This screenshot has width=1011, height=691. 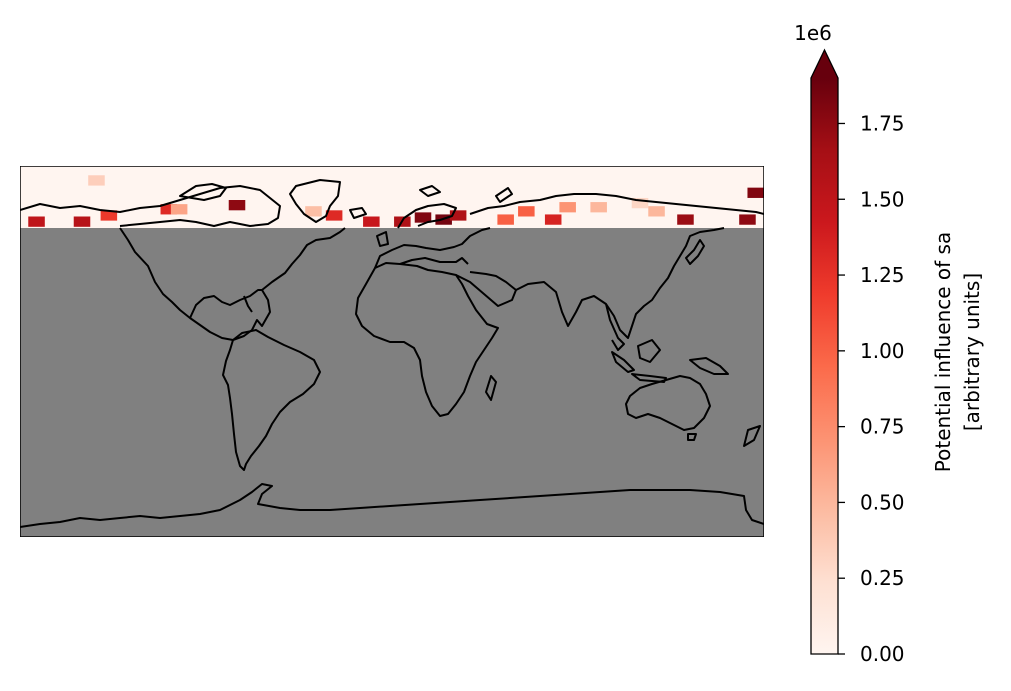 What do you see at coordinates (504, 195) in the screenshot?
I see `coastline-novaya-zemlya` at bounding box center [504, 195].